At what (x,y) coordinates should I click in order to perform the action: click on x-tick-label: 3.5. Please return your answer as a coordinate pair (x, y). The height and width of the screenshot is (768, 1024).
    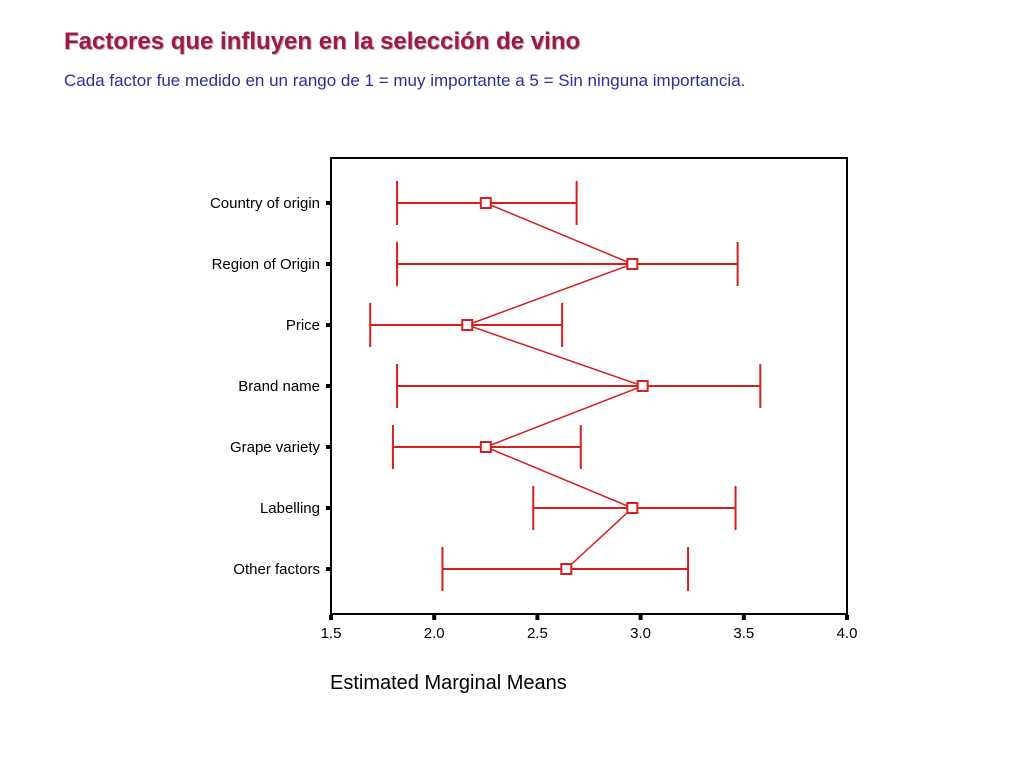
    Looking at the image, I should click on (743, 633).